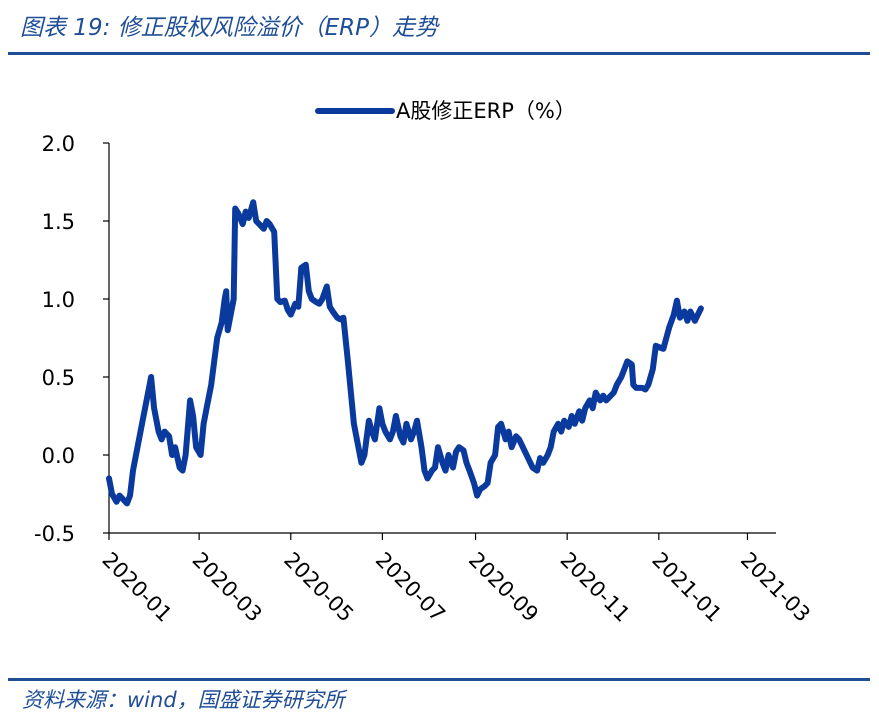 This screenshot has height=725, width=879. Describe the element at coordinates (686, 587) in the screenshot. I see `x-tick-label: 2021-01` at that location.